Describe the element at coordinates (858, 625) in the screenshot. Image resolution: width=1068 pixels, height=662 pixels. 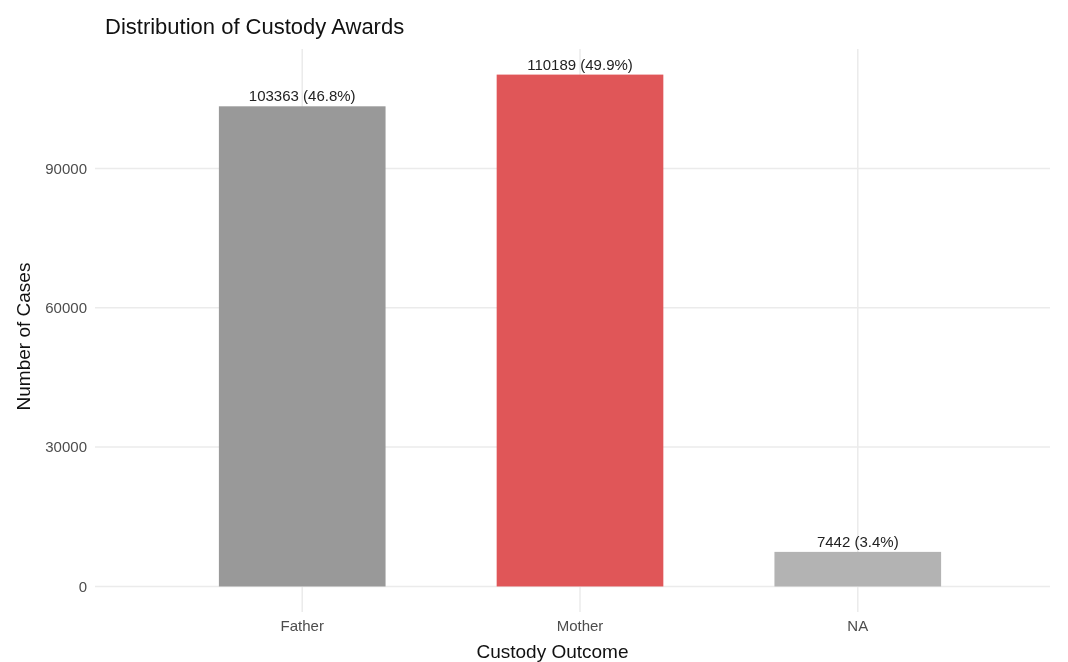
I see `x-tick-label: NA` at that location.